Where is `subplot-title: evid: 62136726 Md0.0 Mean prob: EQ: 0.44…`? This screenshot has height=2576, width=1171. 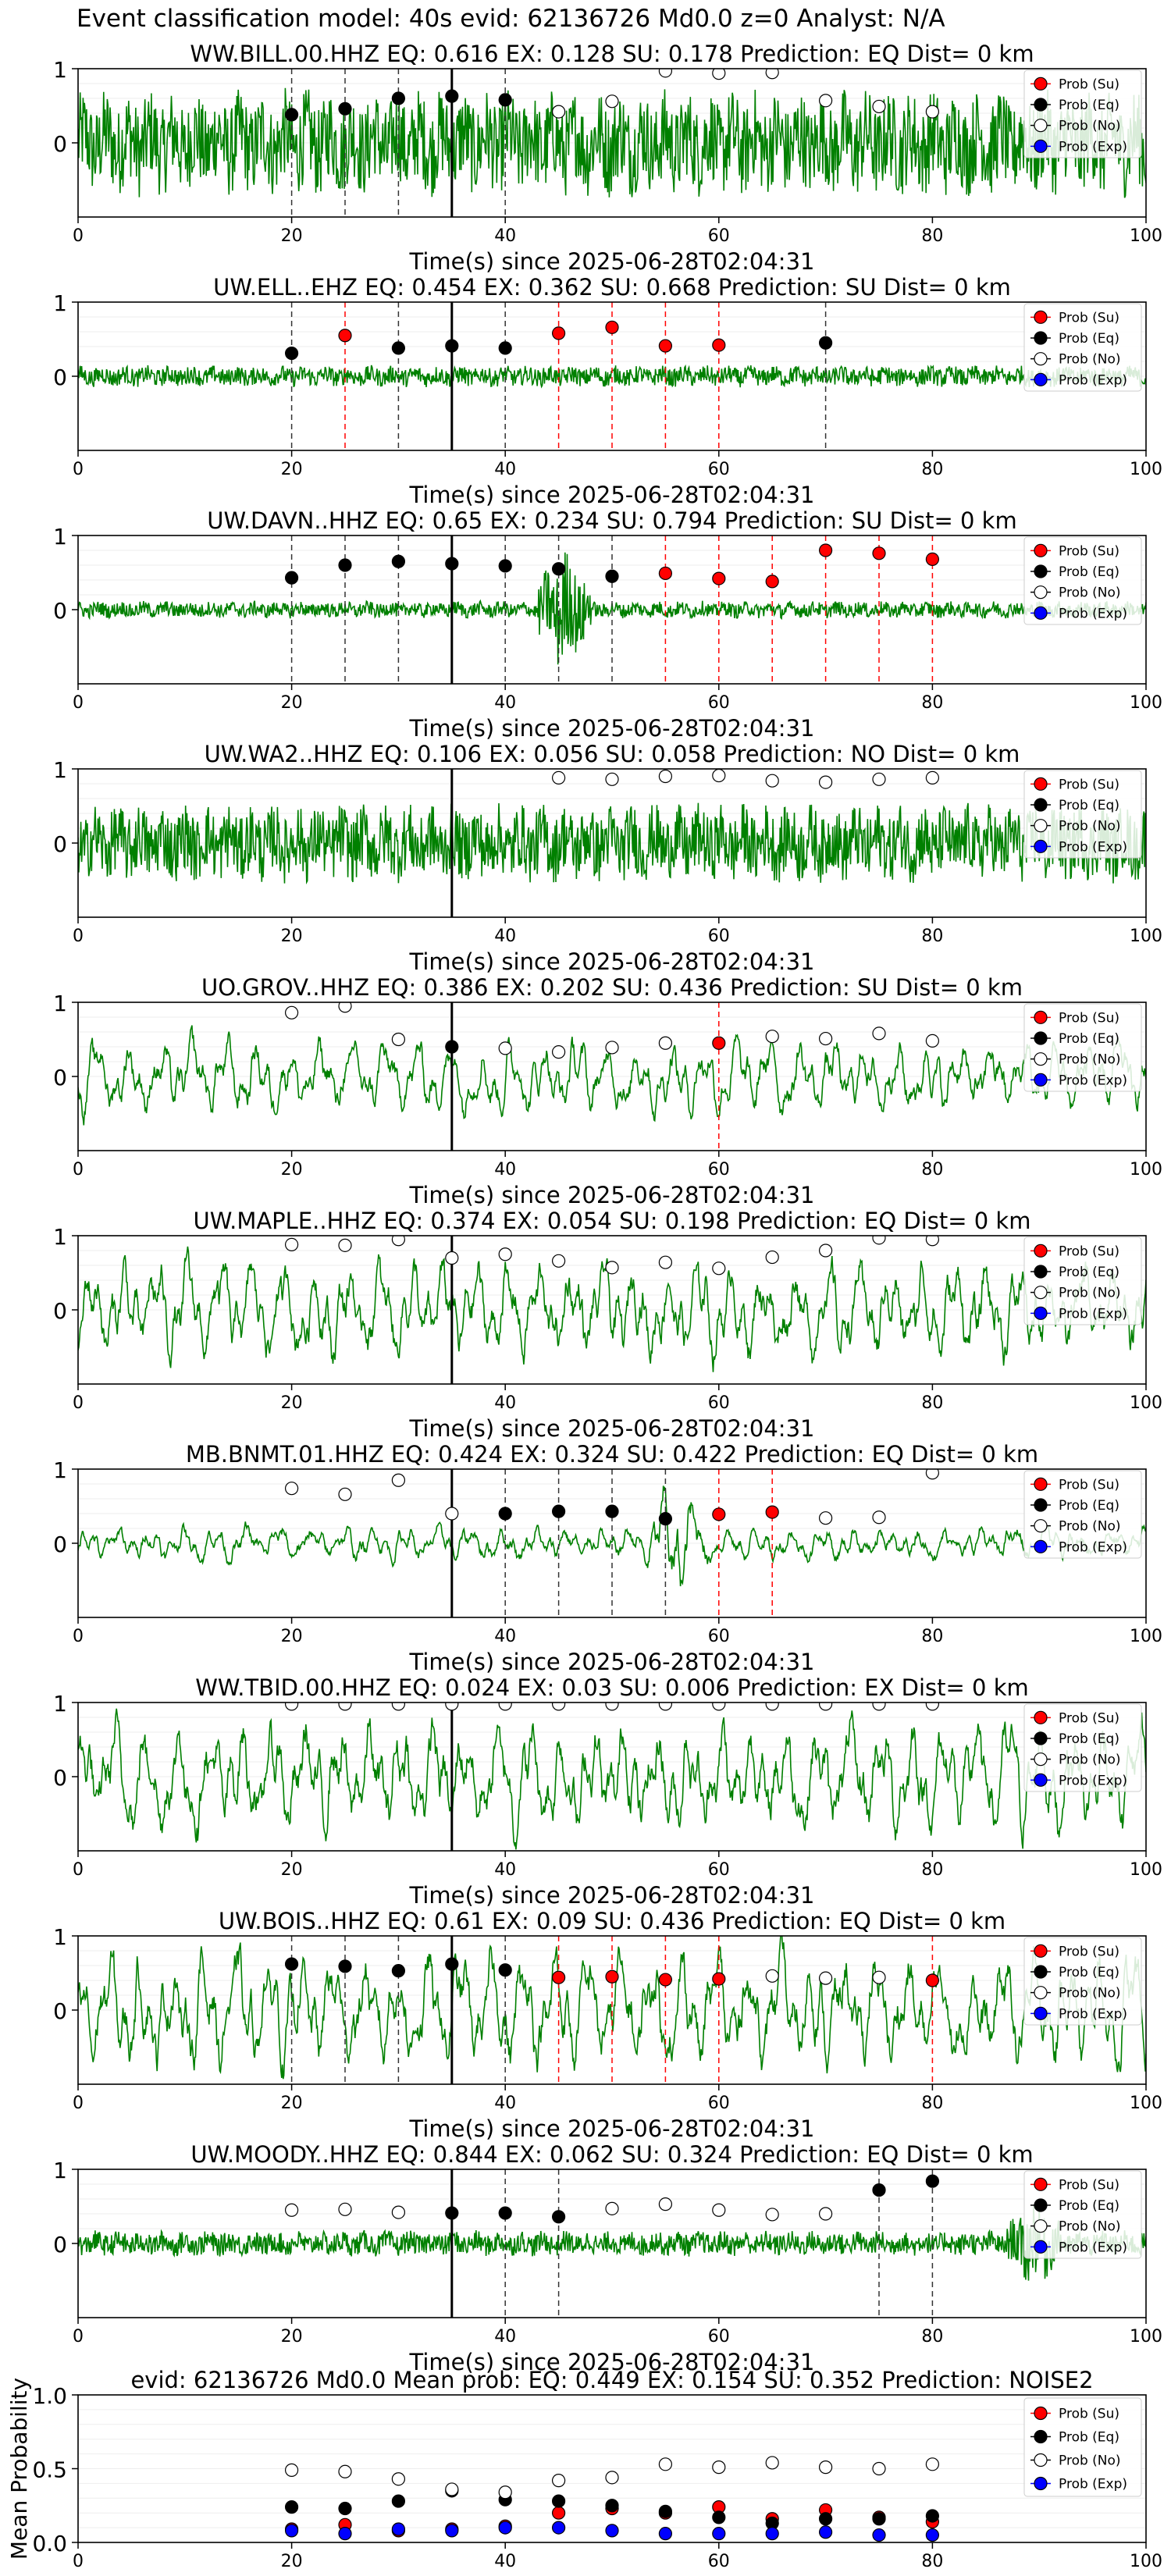
subplot-title: evid: 62136726 Md0.0 Mean prob: EQ: 0.44… is located at coordinates (611, 2380).